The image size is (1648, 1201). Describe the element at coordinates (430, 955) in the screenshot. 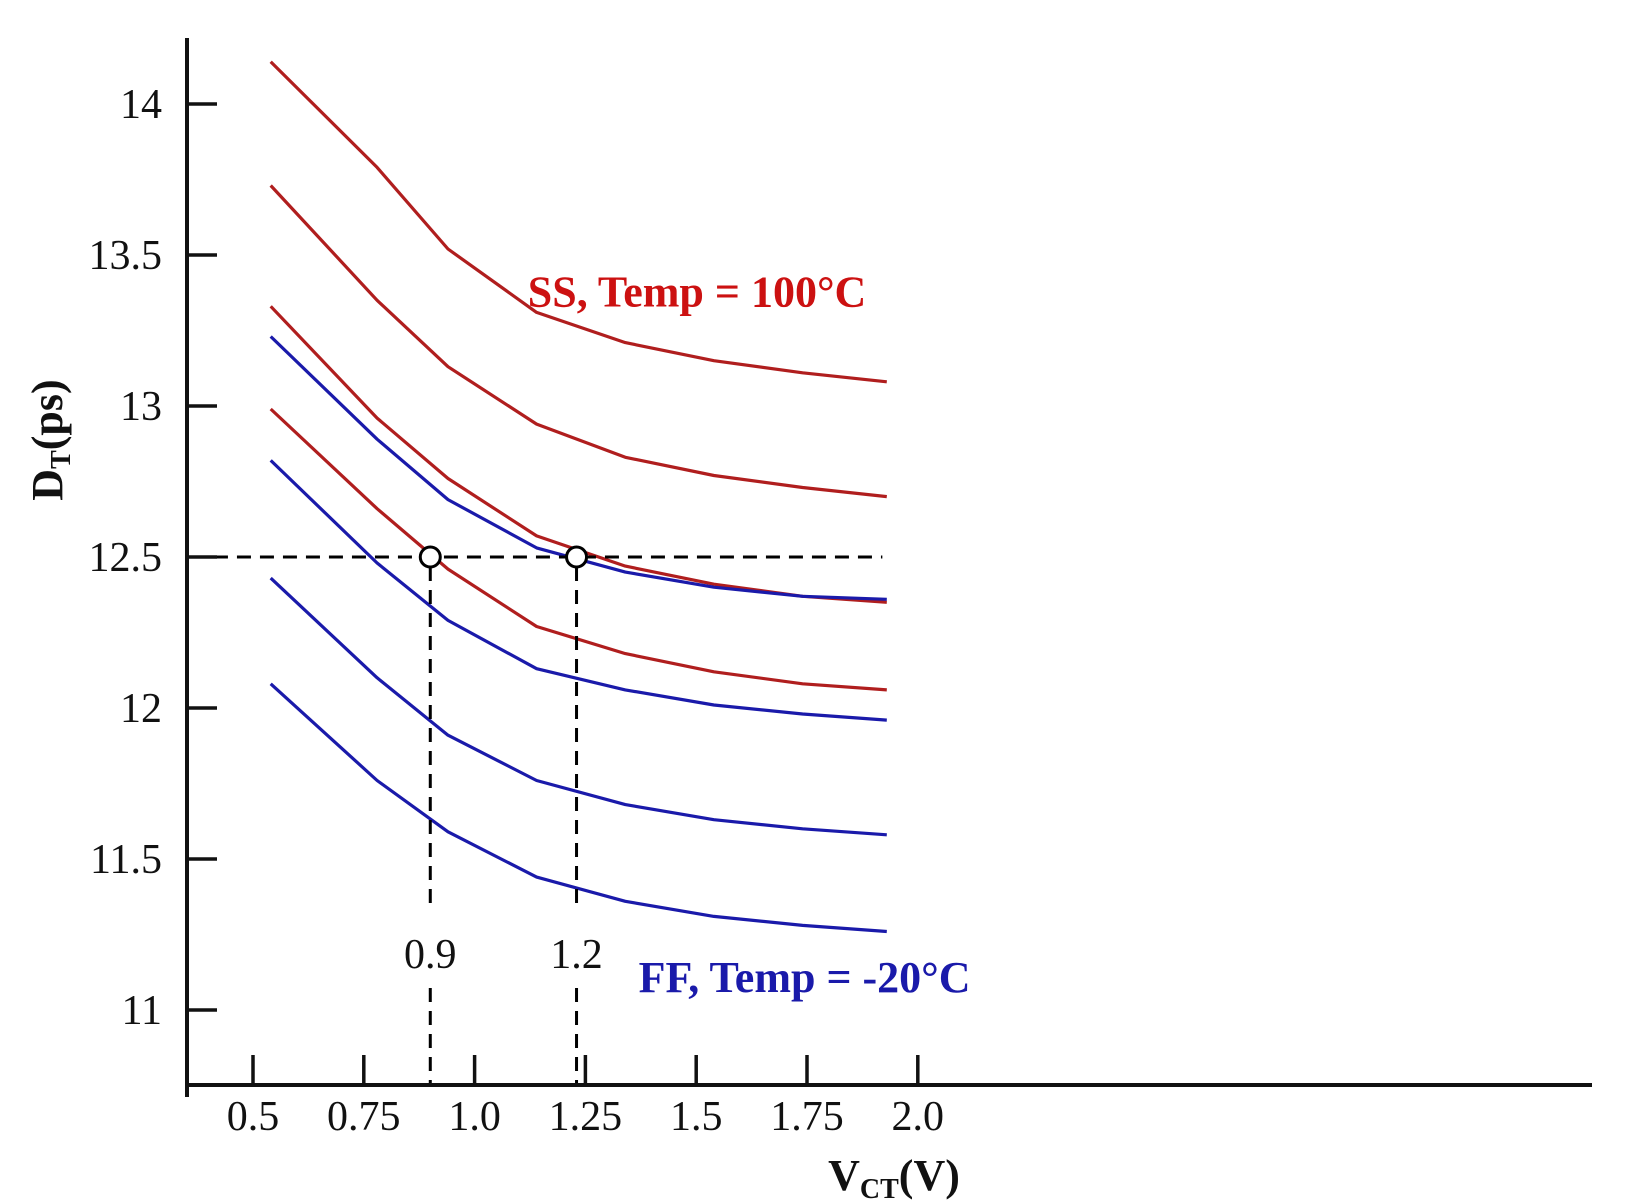

I see `marker-label-1: 0.9` at that location.